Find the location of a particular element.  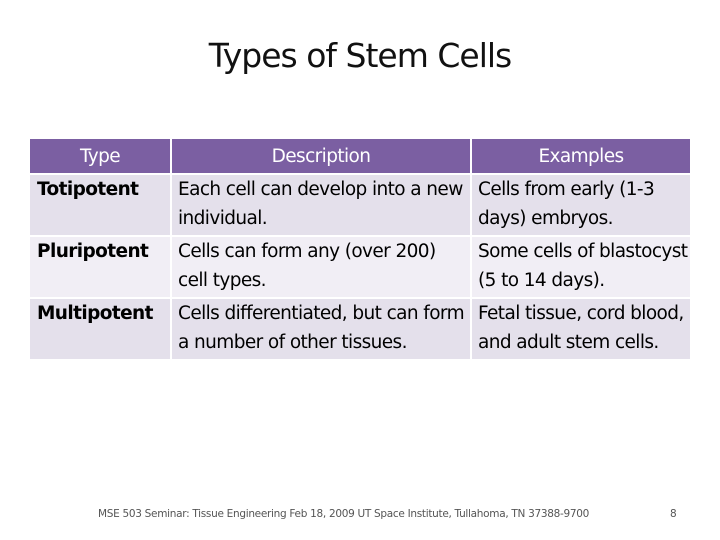

cell-type: Multipotent is located at coordinates (101, 330).